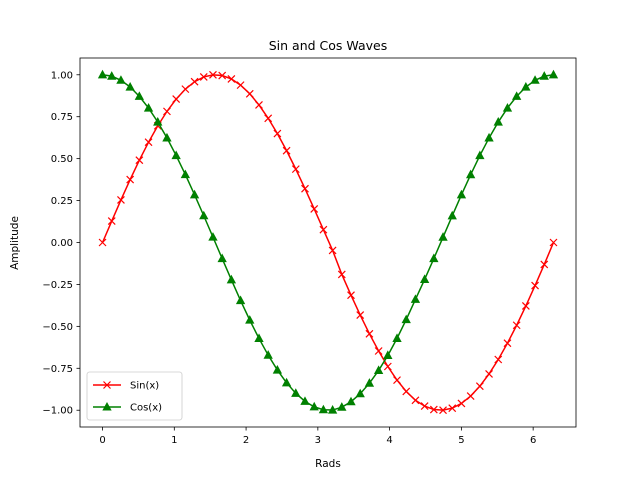 This screenshot has height=480, width=640. Describe the element at coordinates (126, 386) in the screenshot. I see `legend-item: Sin(x)` at that location.